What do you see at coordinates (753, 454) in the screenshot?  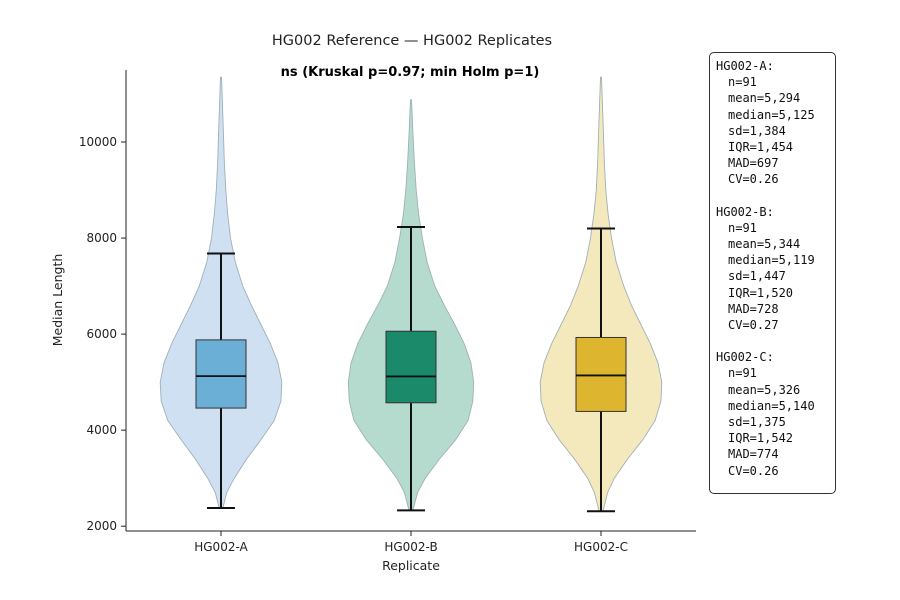 I see `stat-mad: MAD=774` at bounding box center [753, 454].